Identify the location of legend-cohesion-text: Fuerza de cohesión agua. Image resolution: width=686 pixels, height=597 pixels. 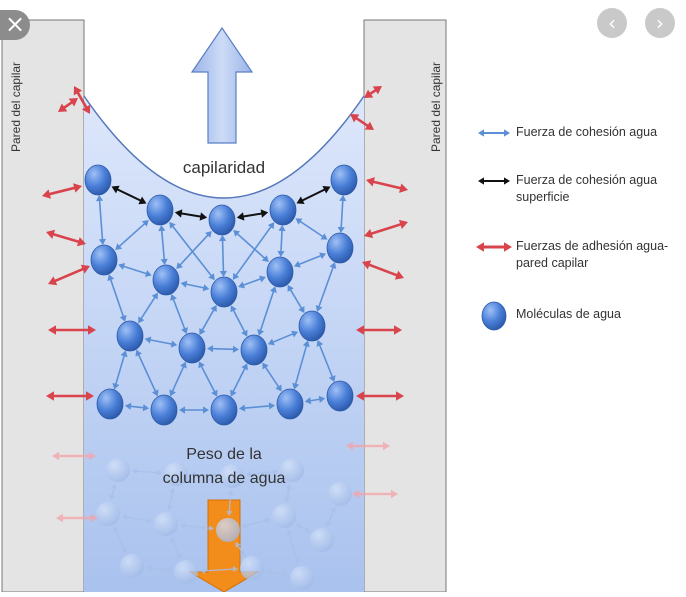
(587, 132).